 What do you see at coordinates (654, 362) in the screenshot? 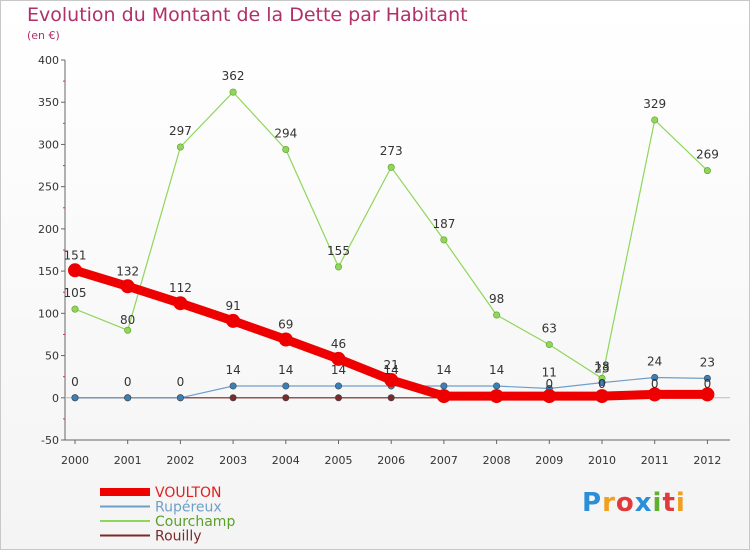
I see `data-label: 24` at bounding box center [654, 362].